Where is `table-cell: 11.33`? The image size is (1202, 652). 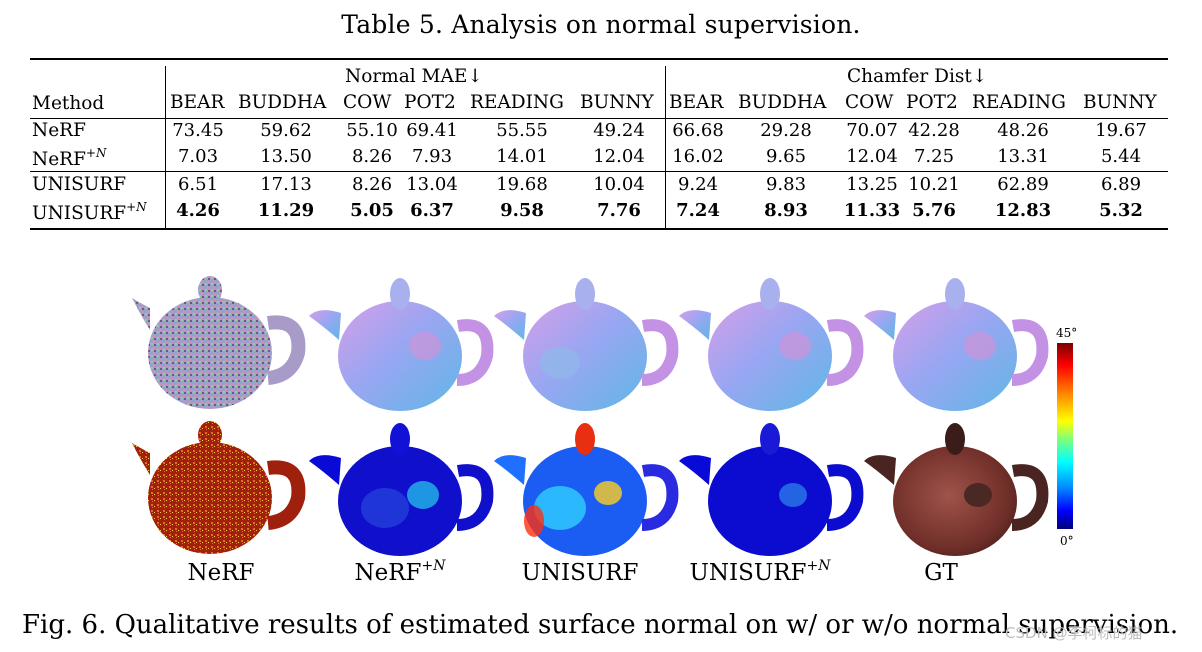 table-cell: 11.33 is located at coordinates (872, 210).